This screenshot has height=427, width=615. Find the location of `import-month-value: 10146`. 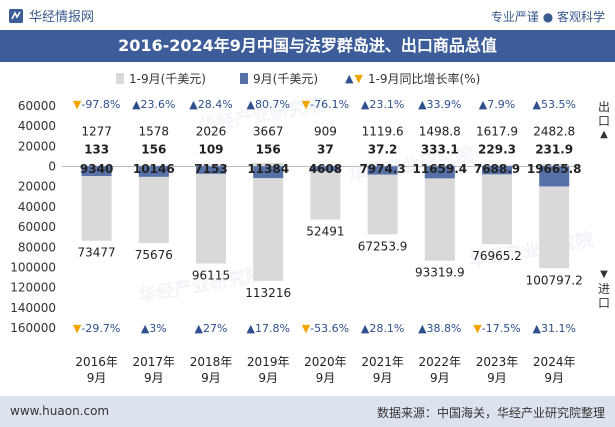

import-month-value: 10146 is located at coordinates (154, 169).